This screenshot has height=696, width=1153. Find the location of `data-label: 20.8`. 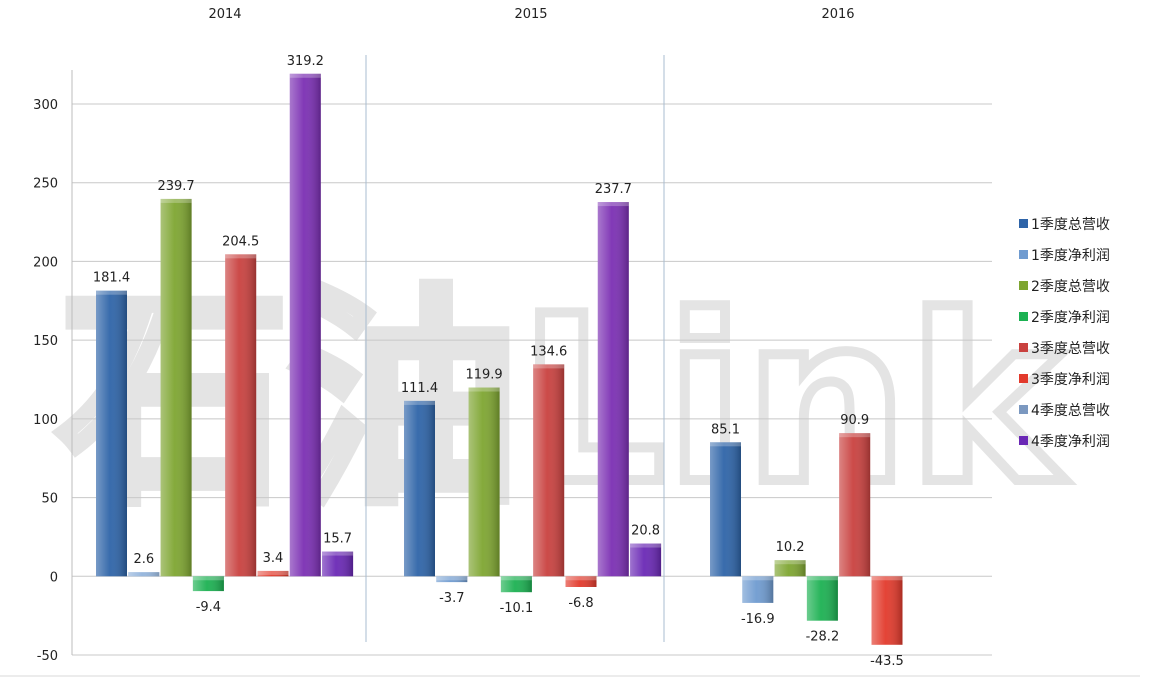

data-label: 20.8 is located at coordinates (645, 531).